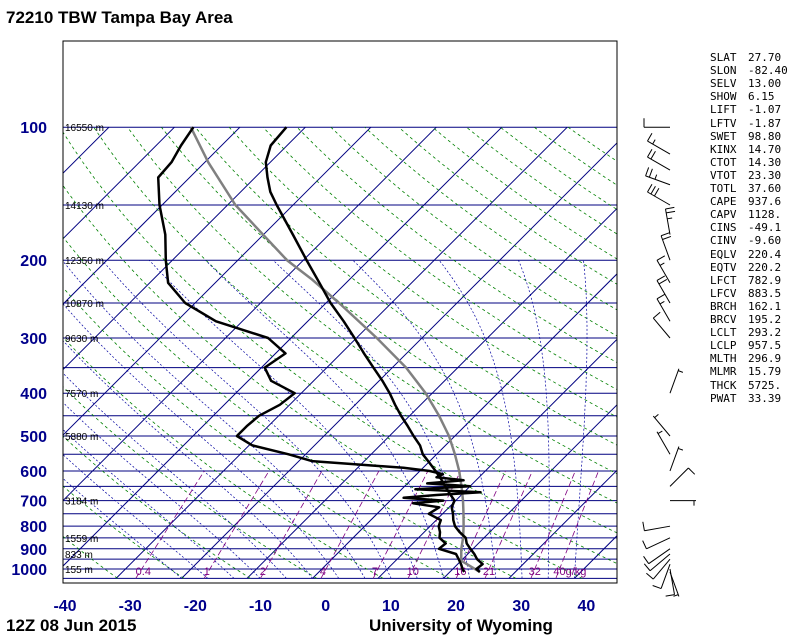 This screenshot has width=800, height=640. I want to click on x-tick-label: 10, so click(391, 606).